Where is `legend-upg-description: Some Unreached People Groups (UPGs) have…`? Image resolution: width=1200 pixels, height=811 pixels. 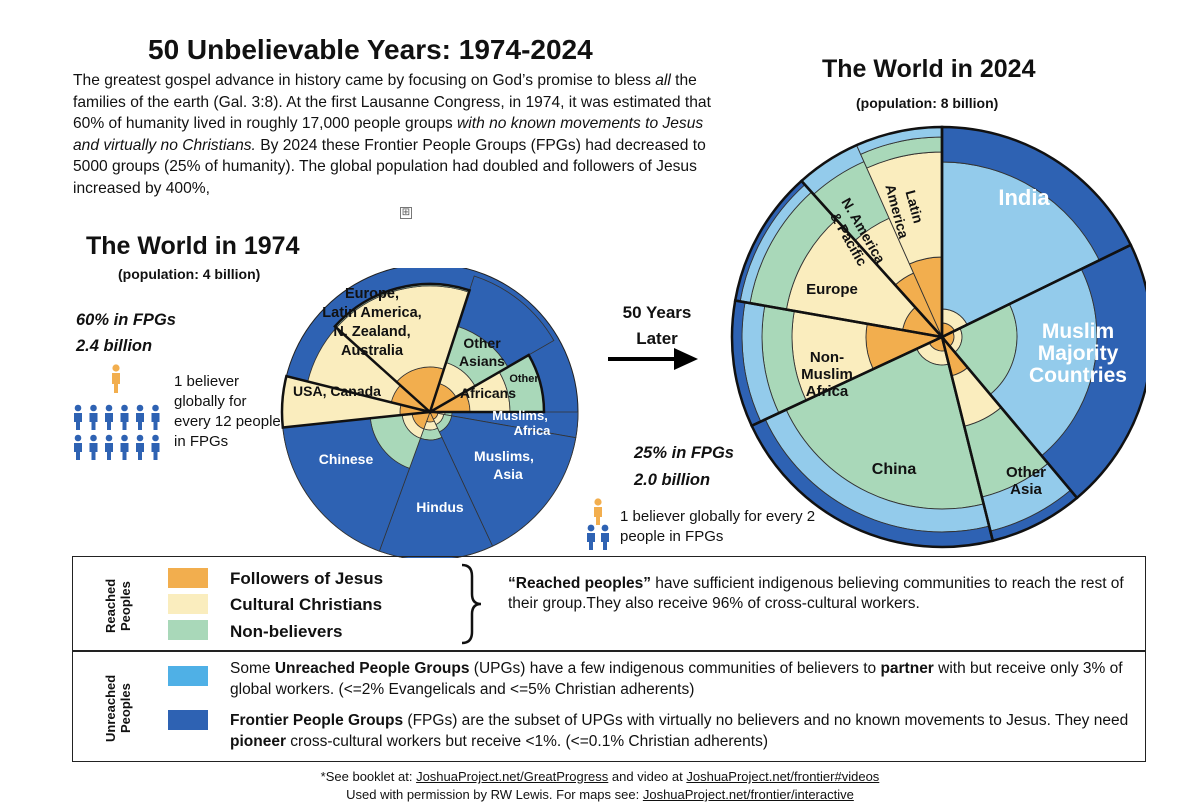 legend-upg-description: Some Unreached People Groups (UPGs) have… is located at coordinates (682, 679).